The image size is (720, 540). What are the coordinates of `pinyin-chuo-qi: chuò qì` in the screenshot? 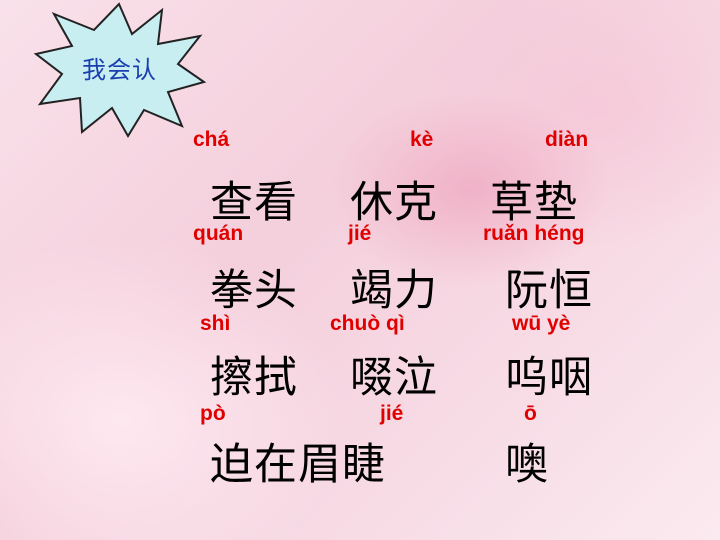 It's located at (367, 323).